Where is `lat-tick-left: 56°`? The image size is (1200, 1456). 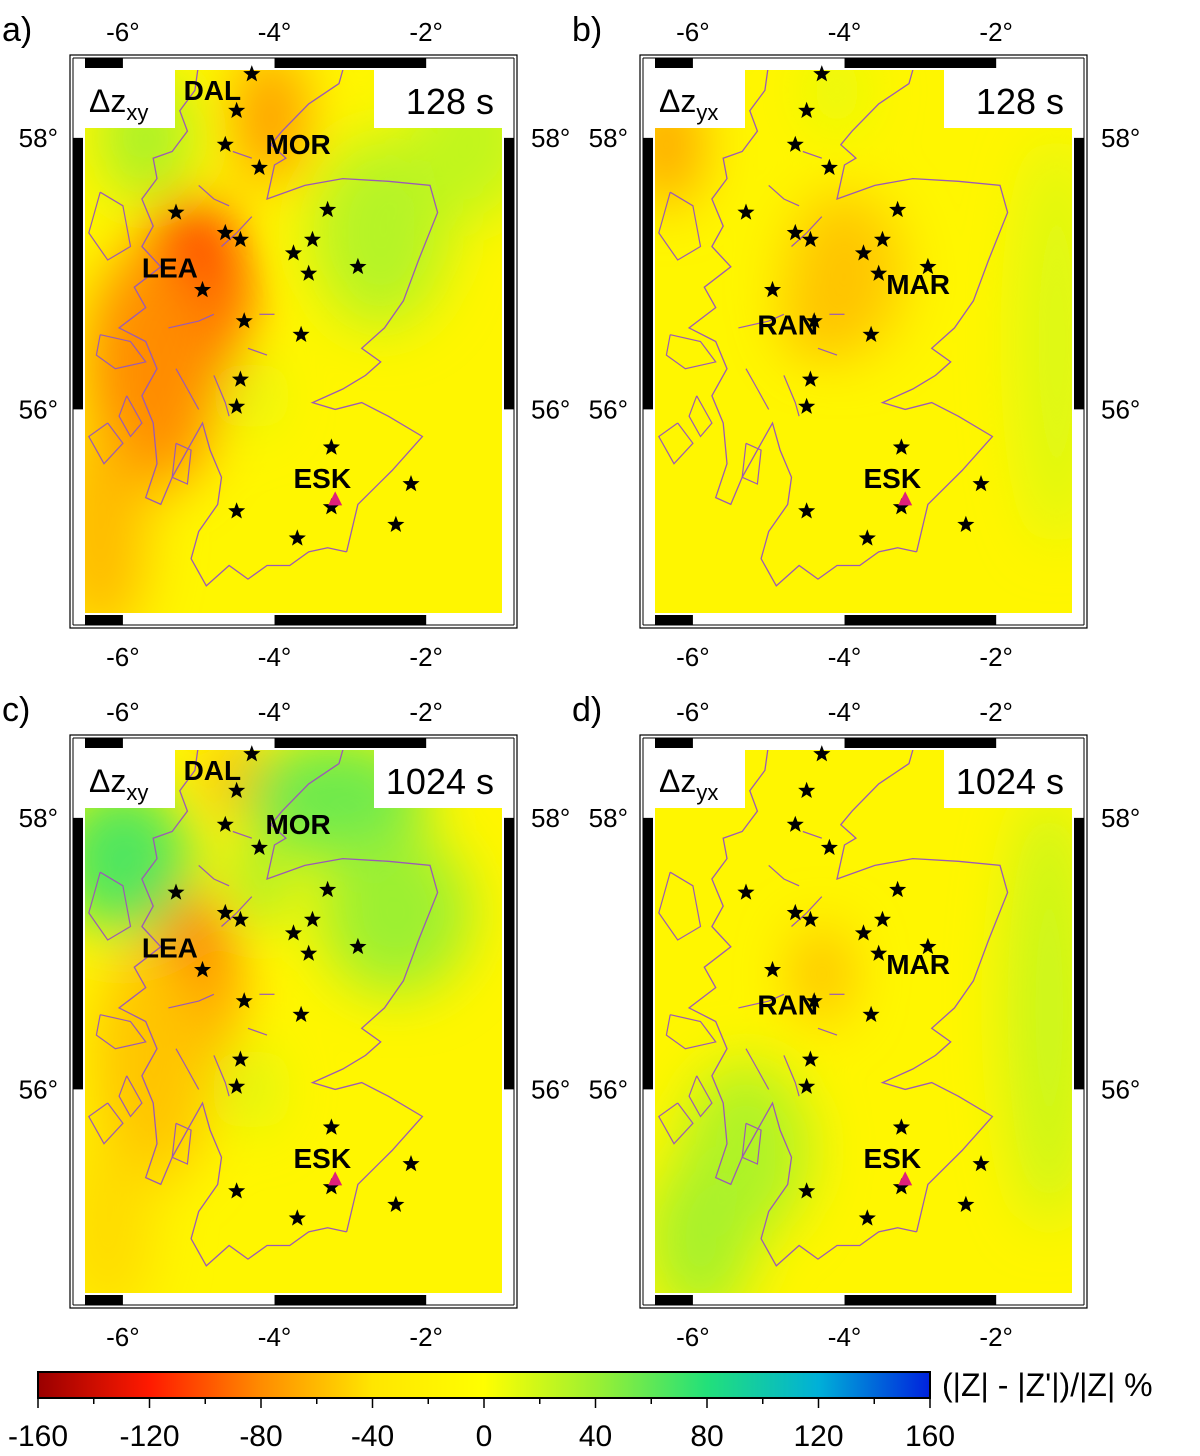
lat-tick-left: 56° is located at coordinates (608, 409).